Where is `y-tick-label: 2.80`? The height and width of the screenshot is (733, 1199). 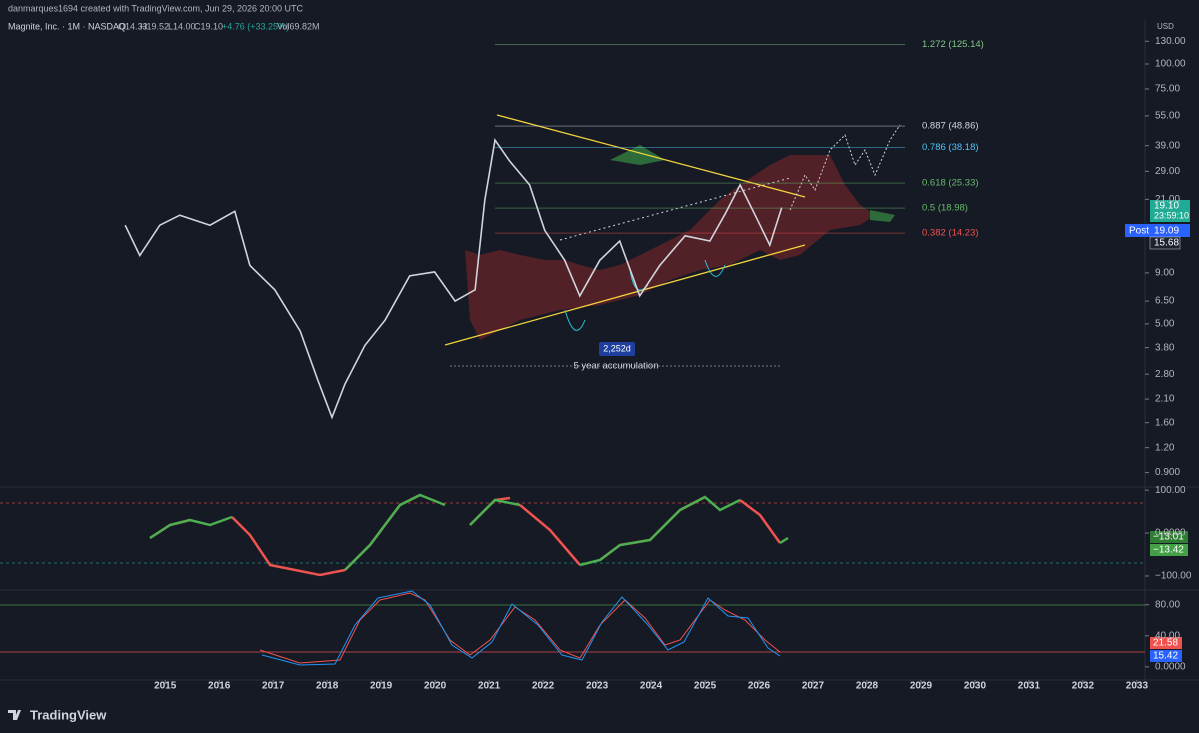 y-tick-label: 2.80 is located at coordinates (1165, 374).